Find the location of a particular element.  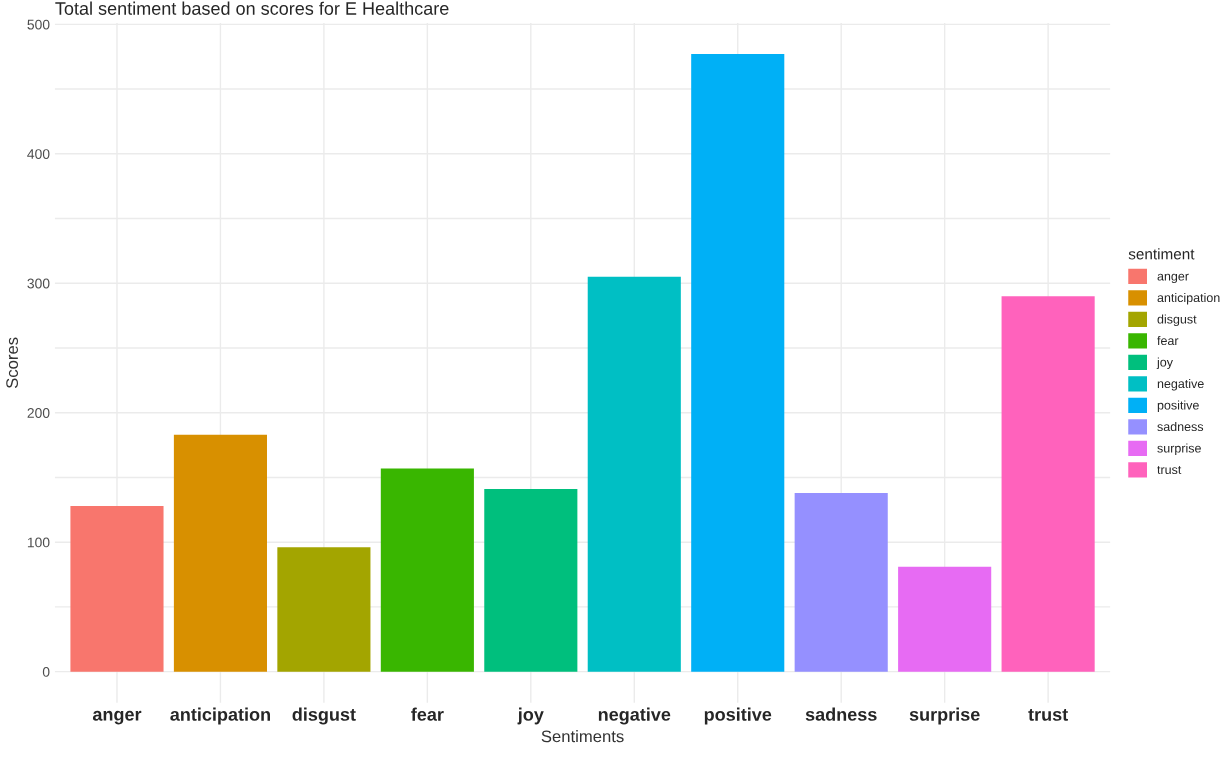

x-tick-label: sadness is located at coordinates (841, 714).